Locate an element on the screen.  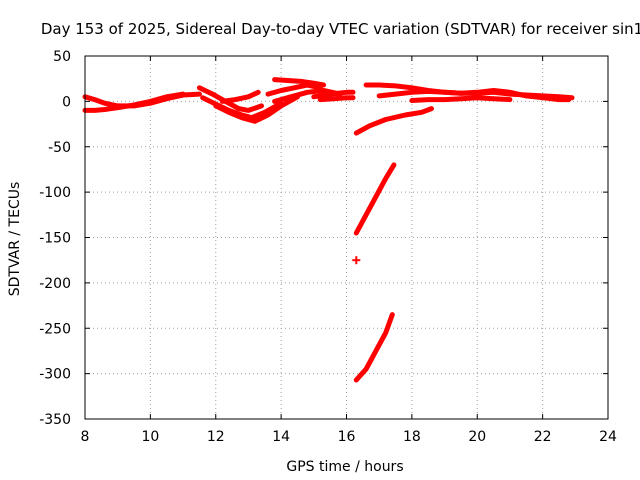
y-tick-label: -200 is located at coordinates (55, 284).